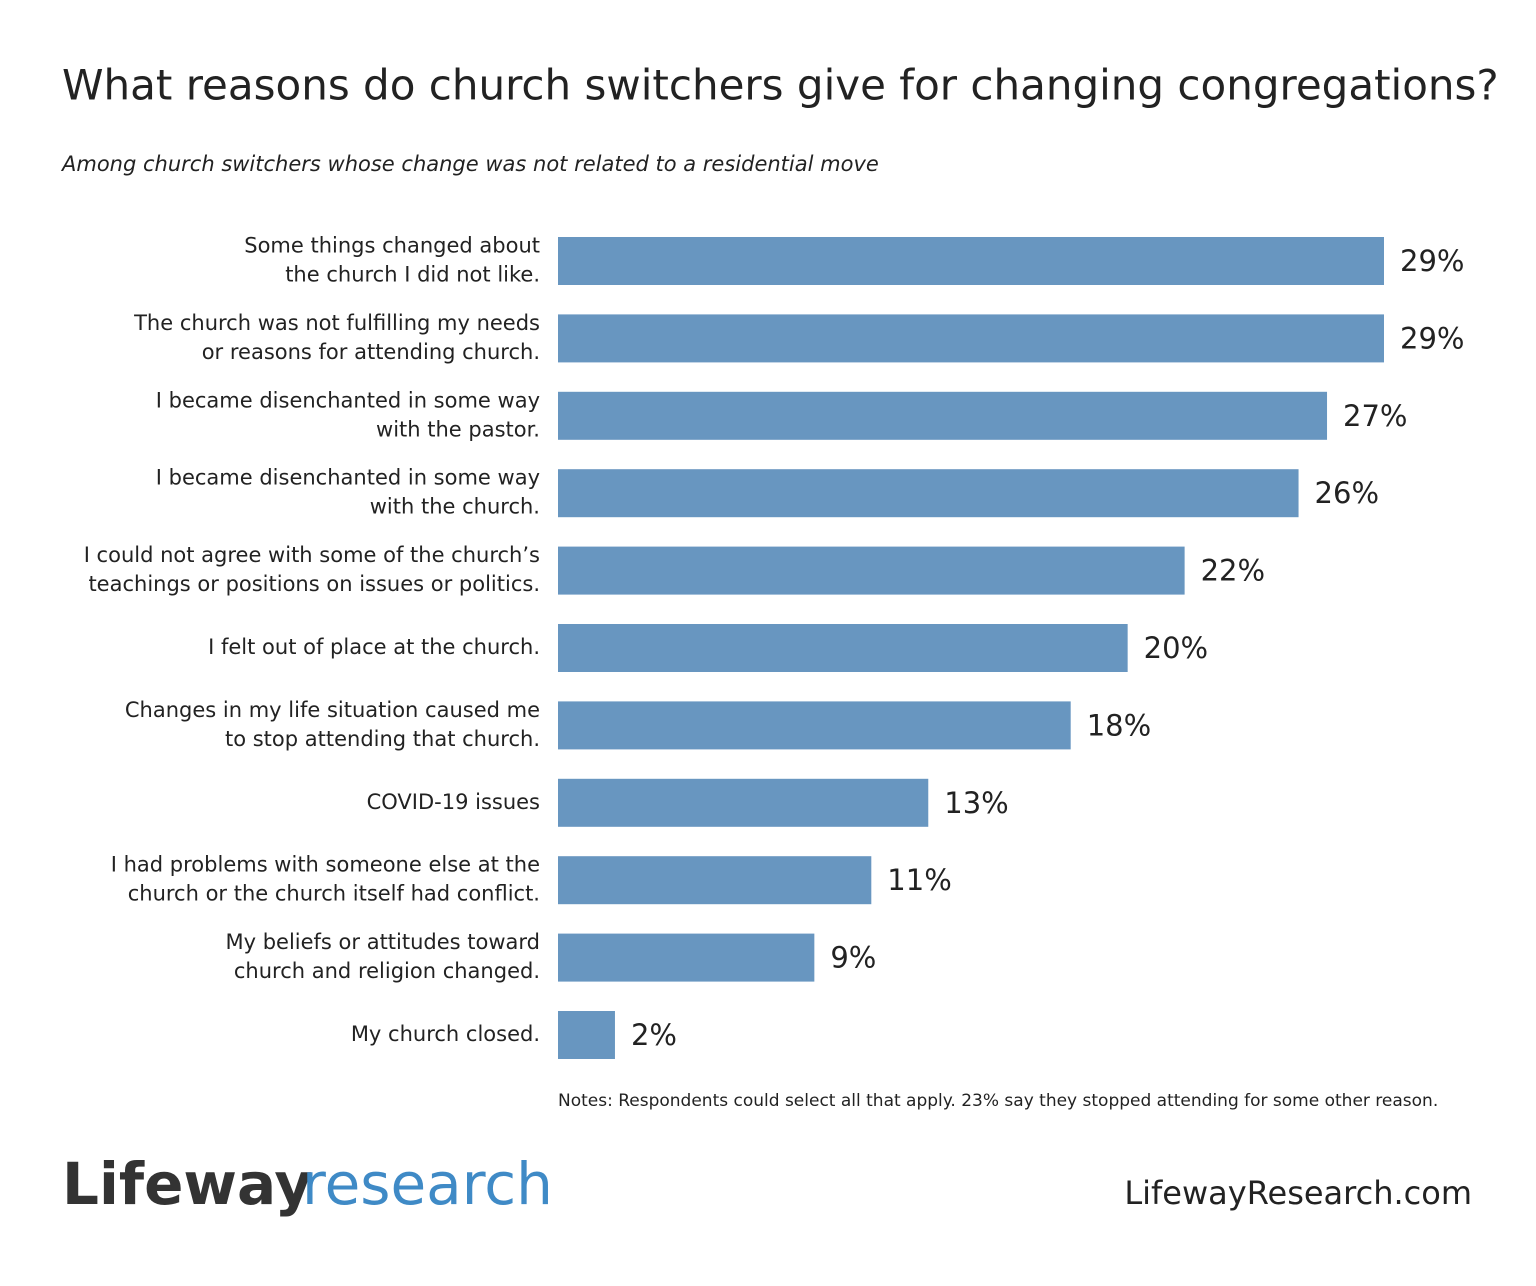 The height and width of the screenshot is (1286, 1536). I want to click on category-label: with the pastor., so click(458, 429).